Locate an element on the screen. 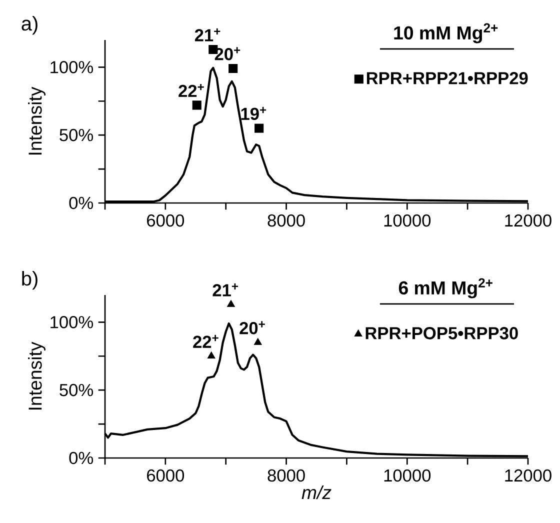 The width and height of the screenshot is (560, 523). chart-subtitle: 6 mM Mg$^{2+}$ is located at coordinates (445, 288).